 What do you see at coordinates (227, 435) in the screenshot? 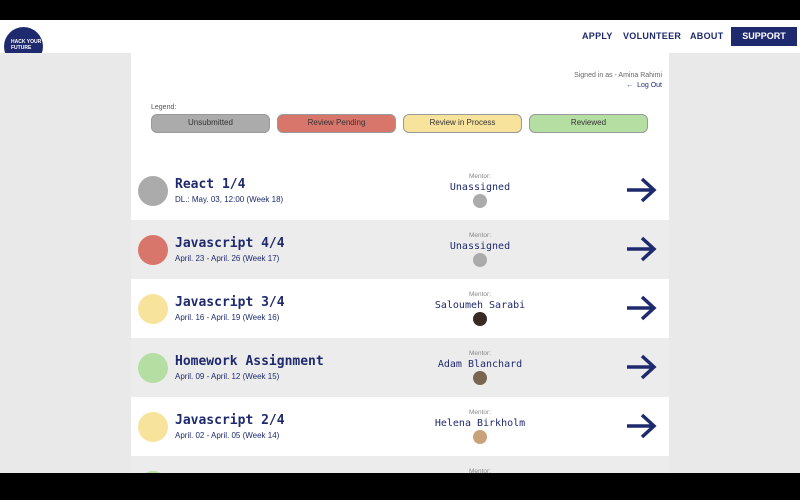
I see `row-date: April. 02 - April. 05 (Week 14)` at bounding box center [227, 435].